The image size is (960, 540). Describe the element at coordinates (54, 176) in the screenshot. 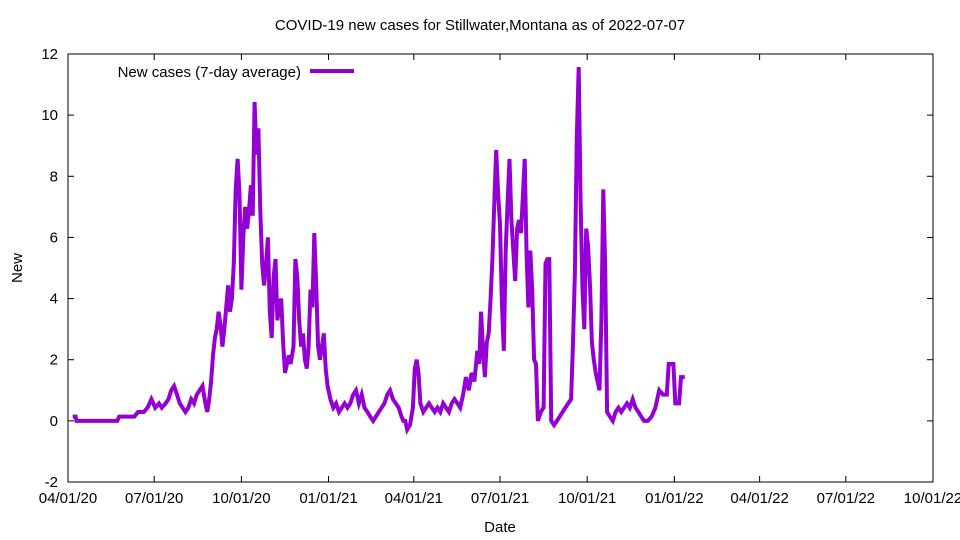

I see `y-tick-label: 8` at that location.